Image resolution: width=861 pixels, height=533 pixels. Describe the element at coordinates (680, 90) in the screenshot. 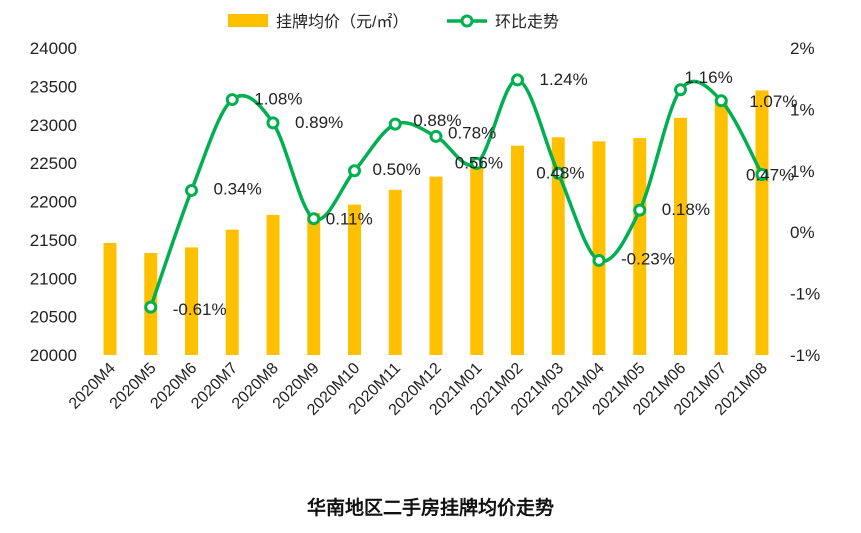

I see `line-marker-2021M06` at that location.